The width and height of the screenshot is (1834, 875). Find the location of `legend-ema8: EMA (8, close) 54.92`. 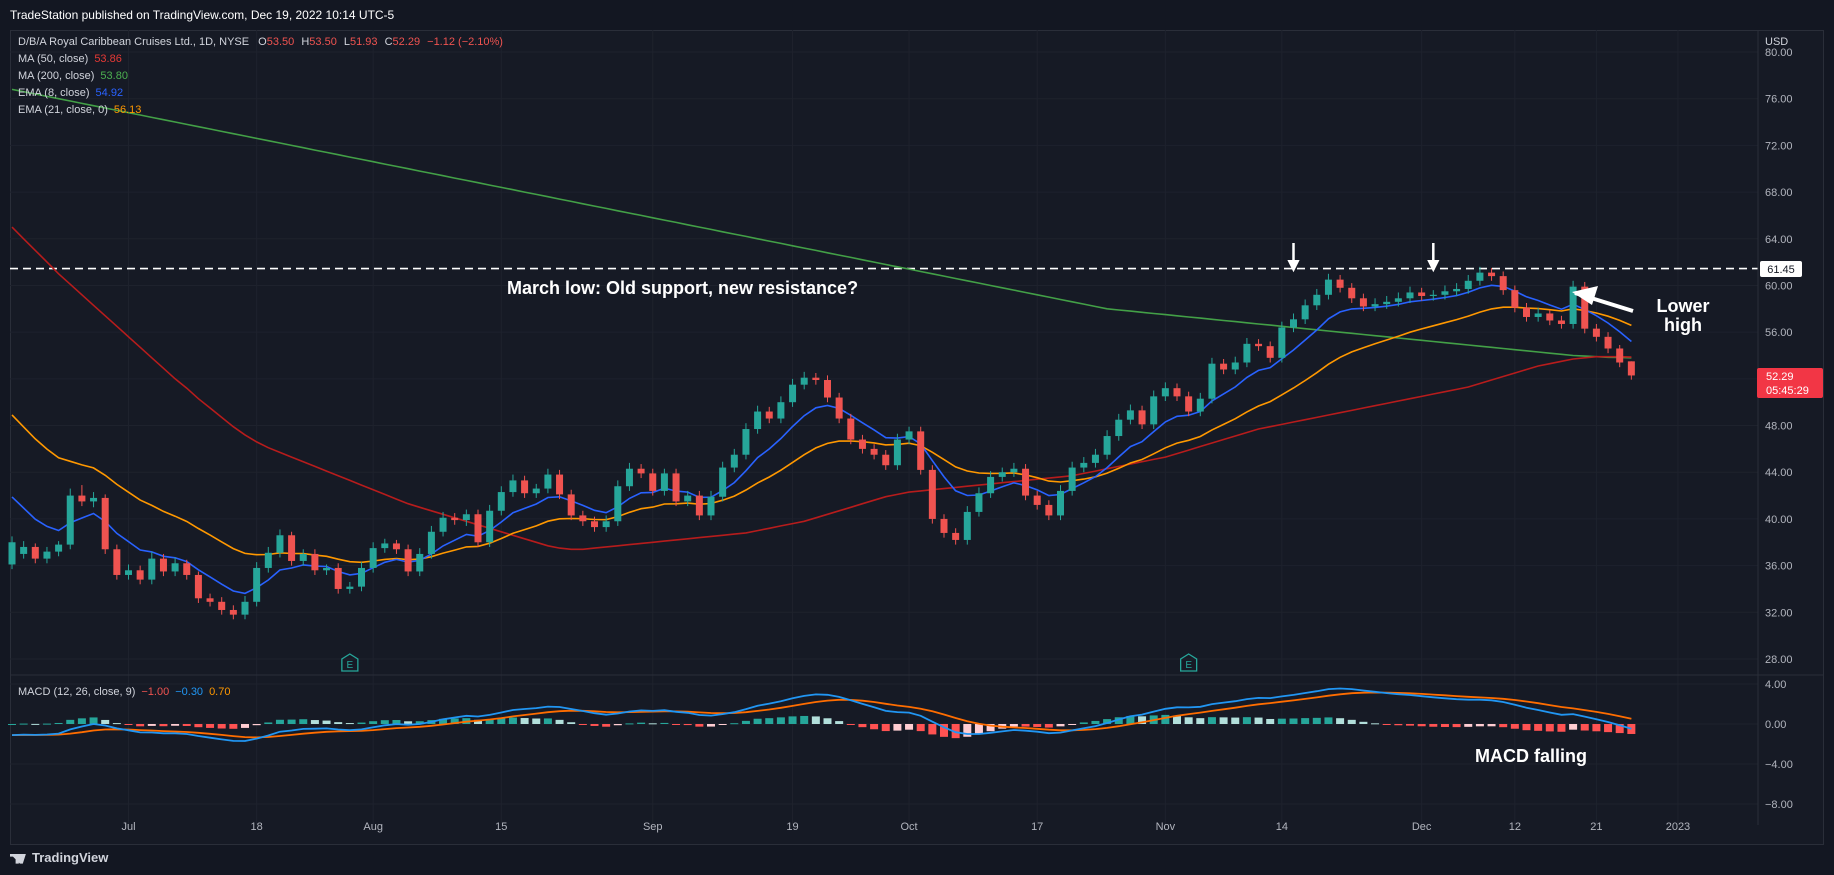

legend-ema8: EMA (8, close) 54.92 is located at coordinates (70, 93).